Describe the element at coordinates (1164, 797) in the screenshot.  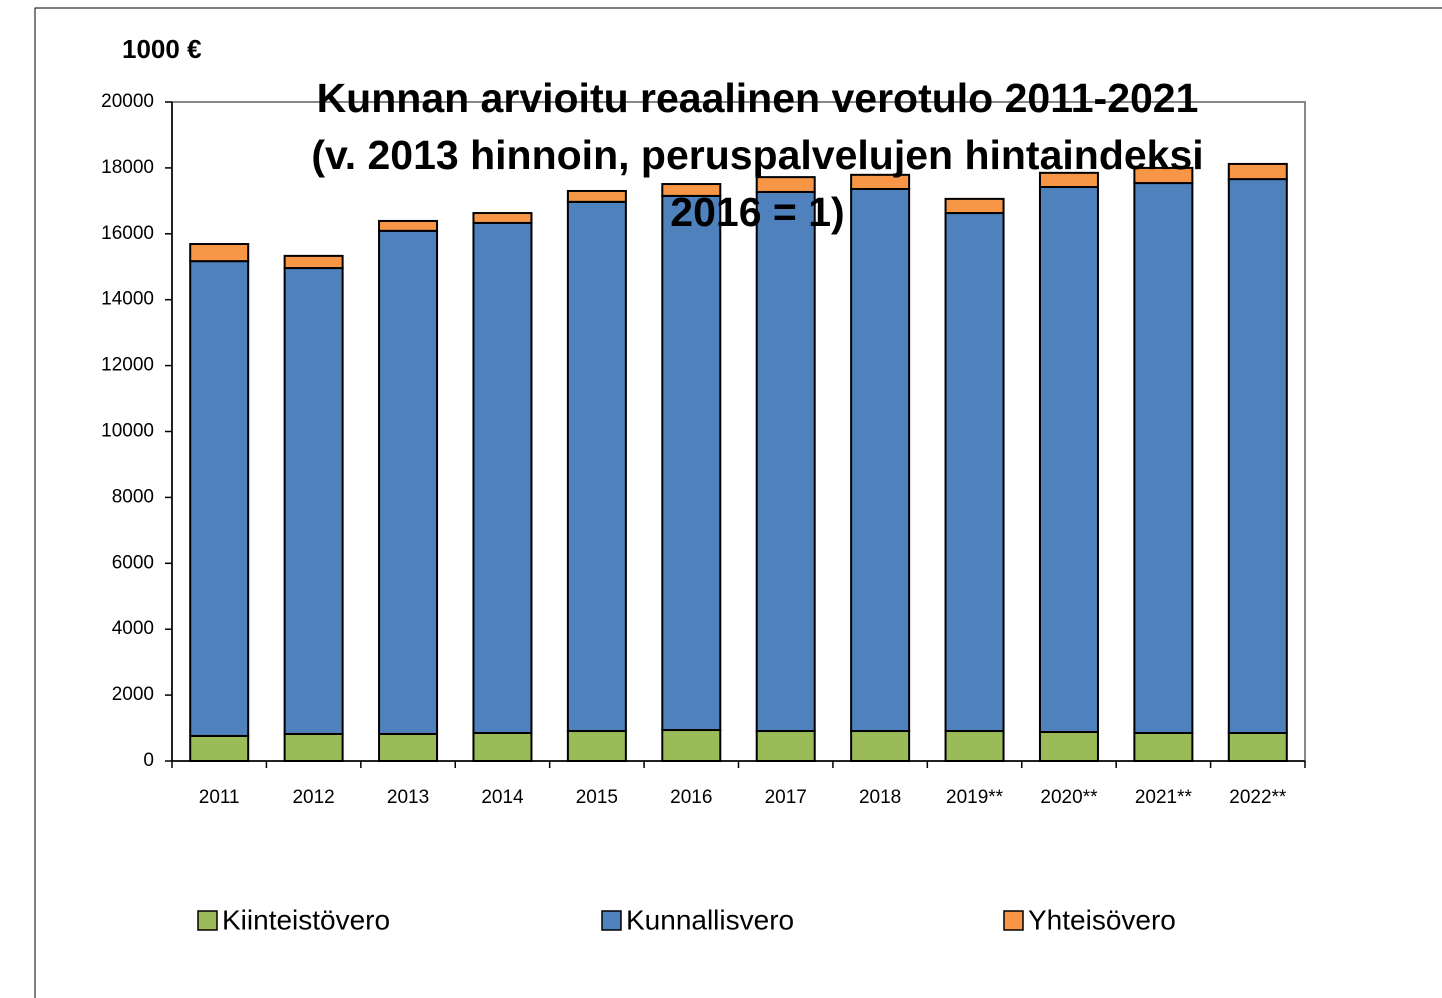
I see `x-tick-label: 2021**` at that location.